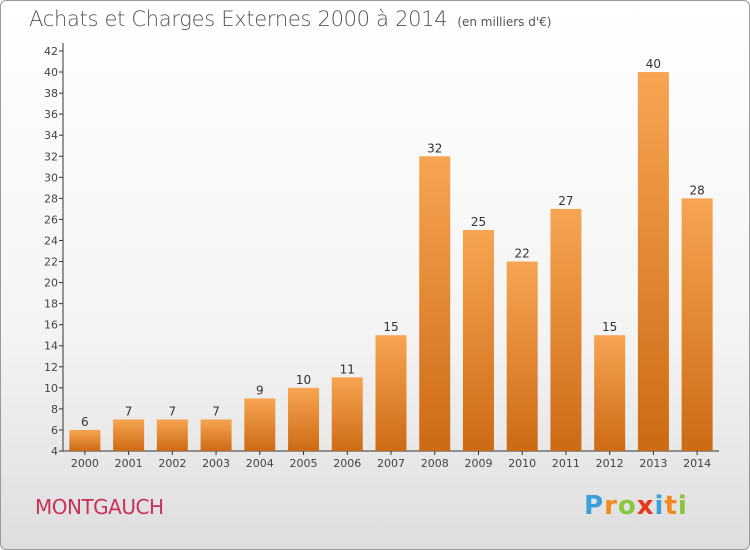  What do you see at coordinates (51, 304) in the screenshot?
I see `y-tick-label: 18` at bounding box center [51, 304].